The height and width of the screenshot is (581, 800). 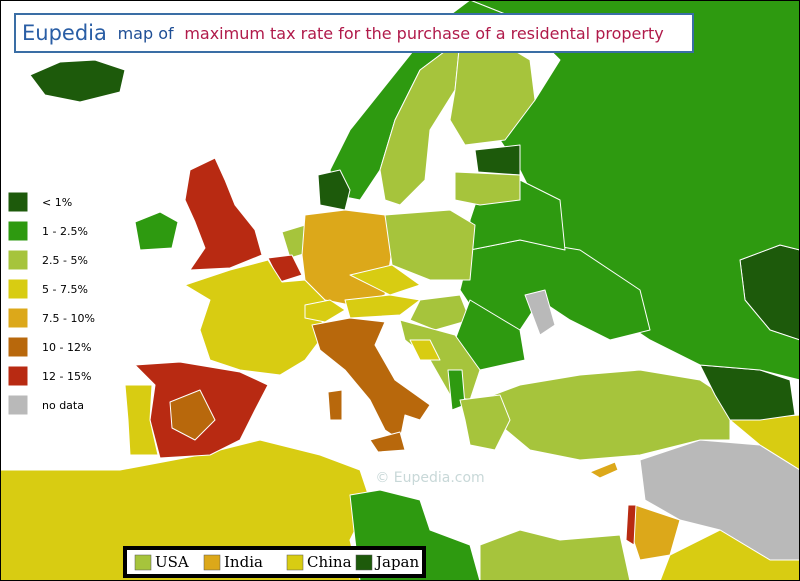 What do you see at coordinates (65, 260) in the screenshot?
I see `legend-label: 2.5 - 5%` at bounding box center [65, 260].